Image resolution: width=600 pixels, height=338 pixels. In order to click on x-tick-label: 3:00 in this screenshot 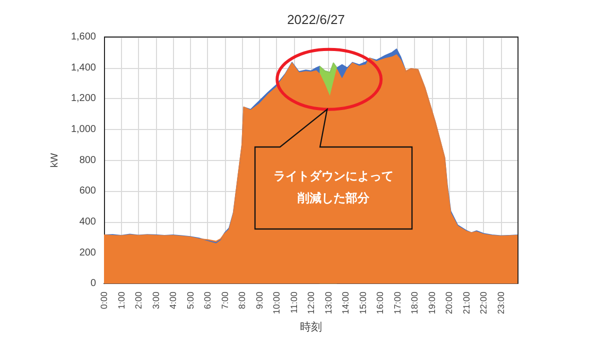, I will do `click(155, 301)`.